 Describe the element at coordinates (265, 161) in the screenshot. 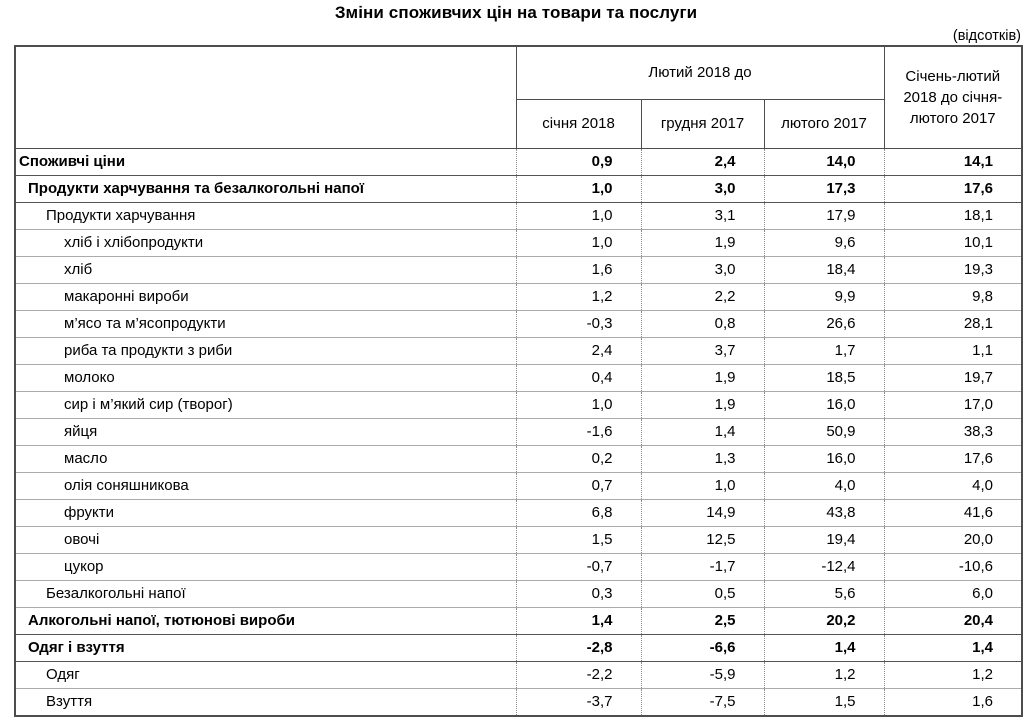

I see `row-label: Споживчі ціни` at that location.